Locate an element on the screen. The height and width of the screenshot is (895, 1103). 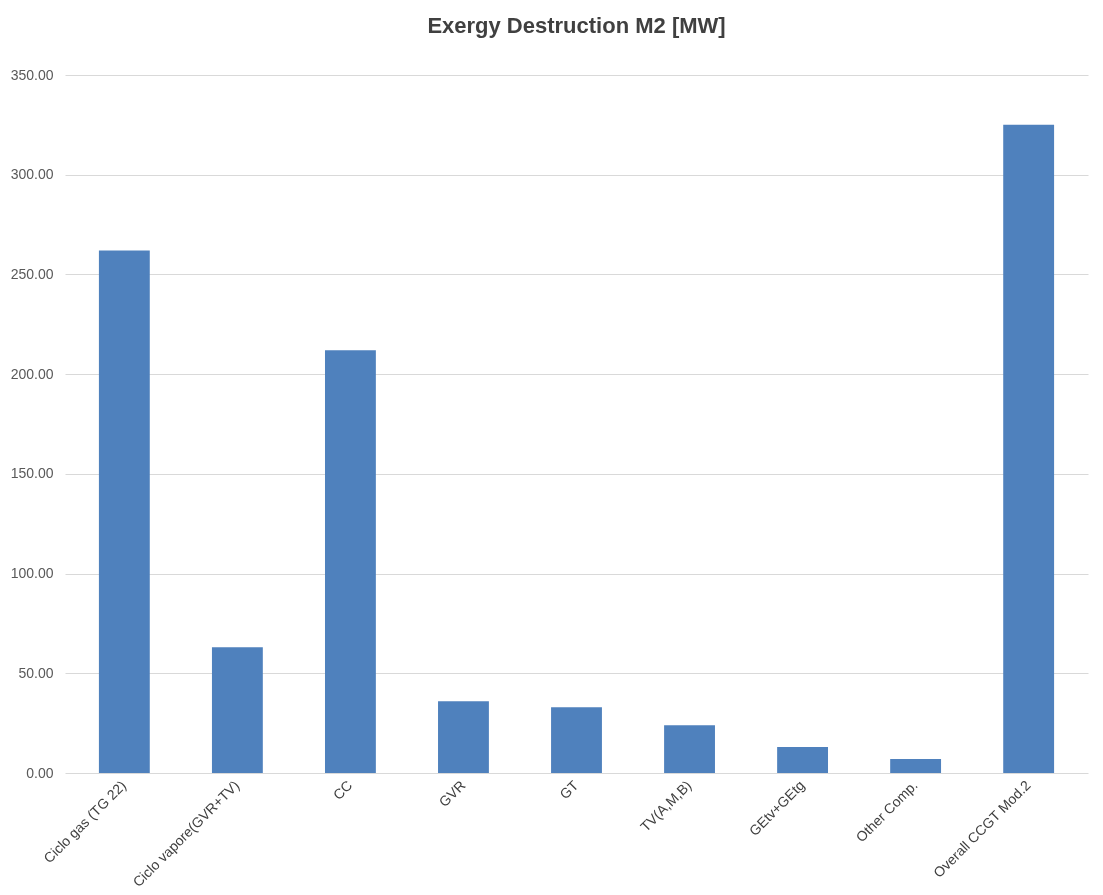
x-tick-label: GT is located at coordinates (569, 789).